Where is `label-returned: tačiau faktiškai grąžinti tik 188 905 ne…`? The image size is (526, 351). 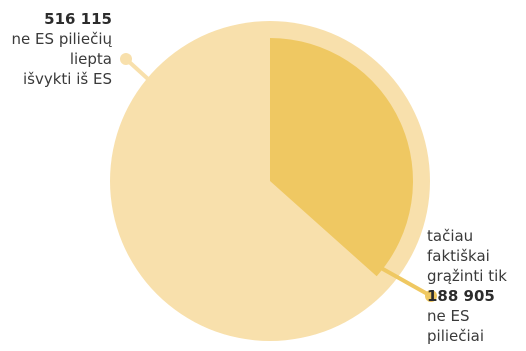
label-returned: tačiau faktiškai grąžinti tik 188 905 ne… is located at coordinates (475, 286).